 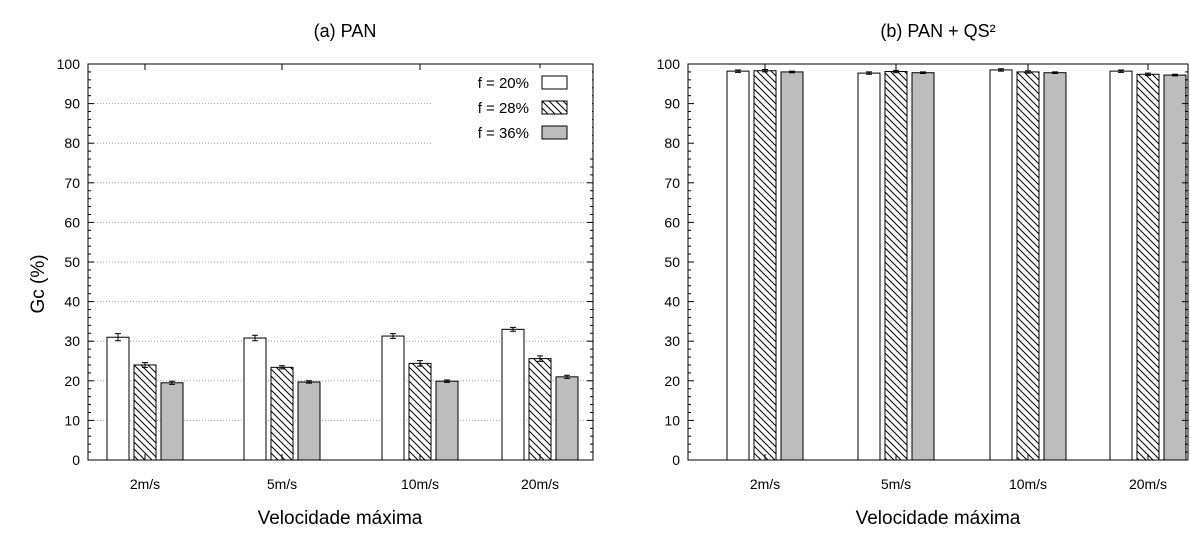 I want to click on legend-label-f28: f = 28%, so click(x=503, y=108).